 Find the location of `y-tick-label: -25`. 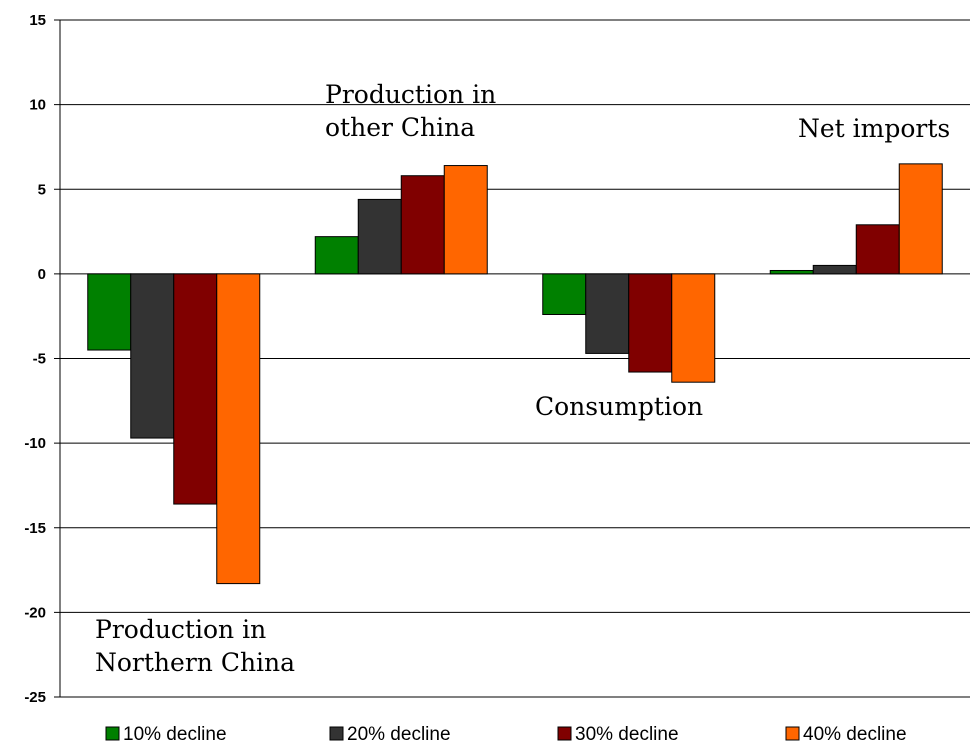

y-tick-label: -25 is located at coordinates (35, 697).